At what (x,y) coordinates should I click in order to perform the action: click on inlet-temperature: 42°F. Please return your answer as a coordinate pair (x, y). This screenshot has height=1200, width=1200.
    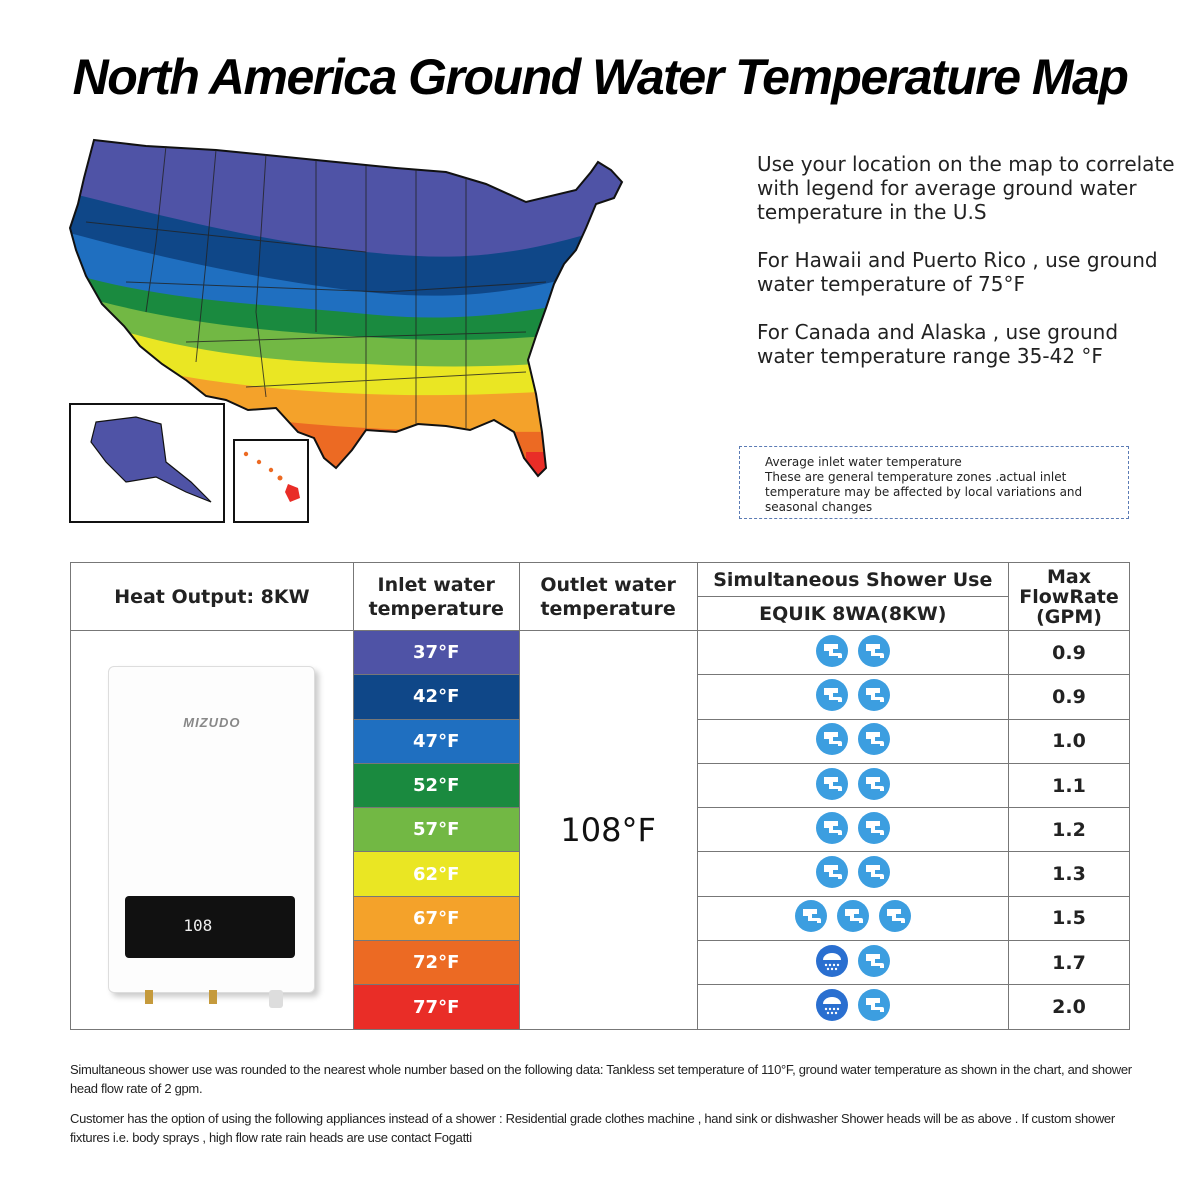
    Looking at the image, I should click on (436, 697).